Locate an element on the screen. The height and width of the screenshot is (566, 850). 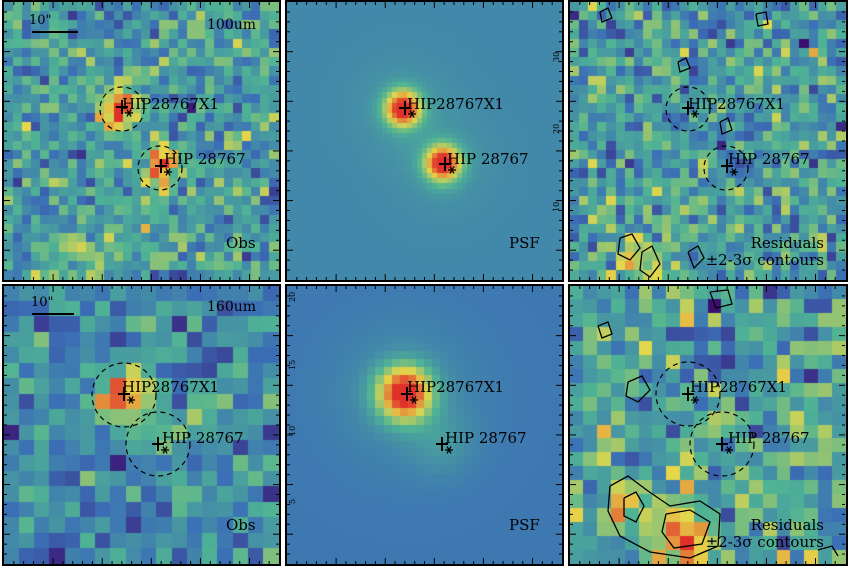
band-label: 100um is located at coordinates (232, 25).